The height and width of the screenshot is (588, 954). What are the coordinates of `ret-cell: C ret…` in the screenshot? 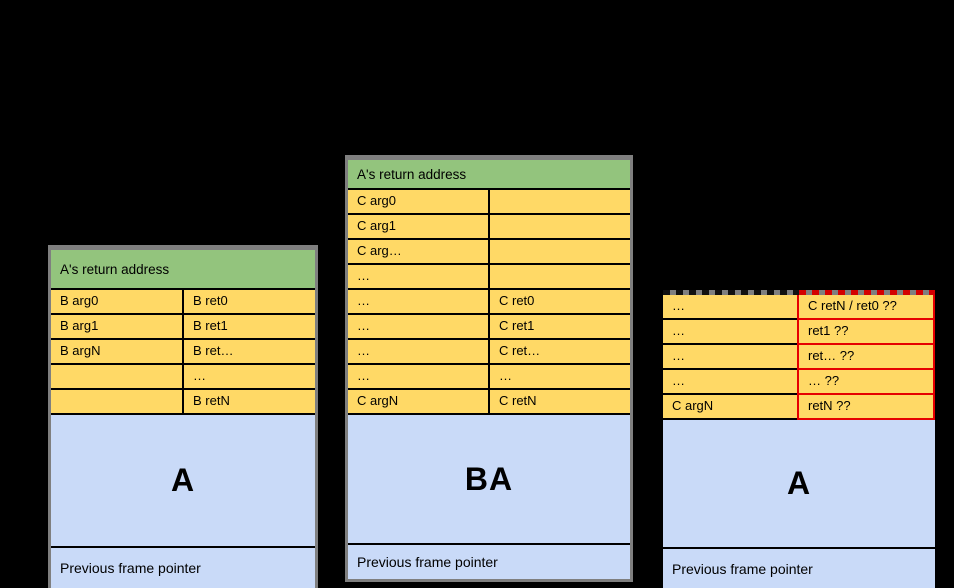 It's located at (559, 352).